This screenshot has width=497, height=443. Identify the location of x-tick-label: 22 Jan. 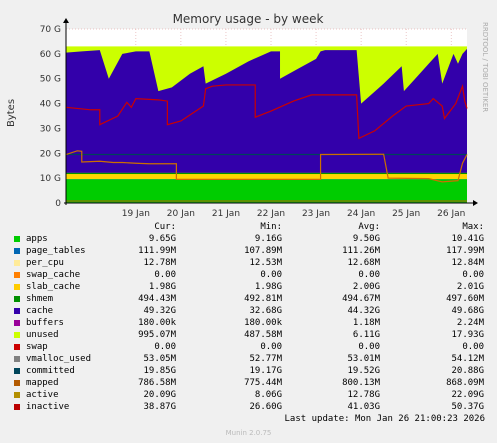
(271, 214).